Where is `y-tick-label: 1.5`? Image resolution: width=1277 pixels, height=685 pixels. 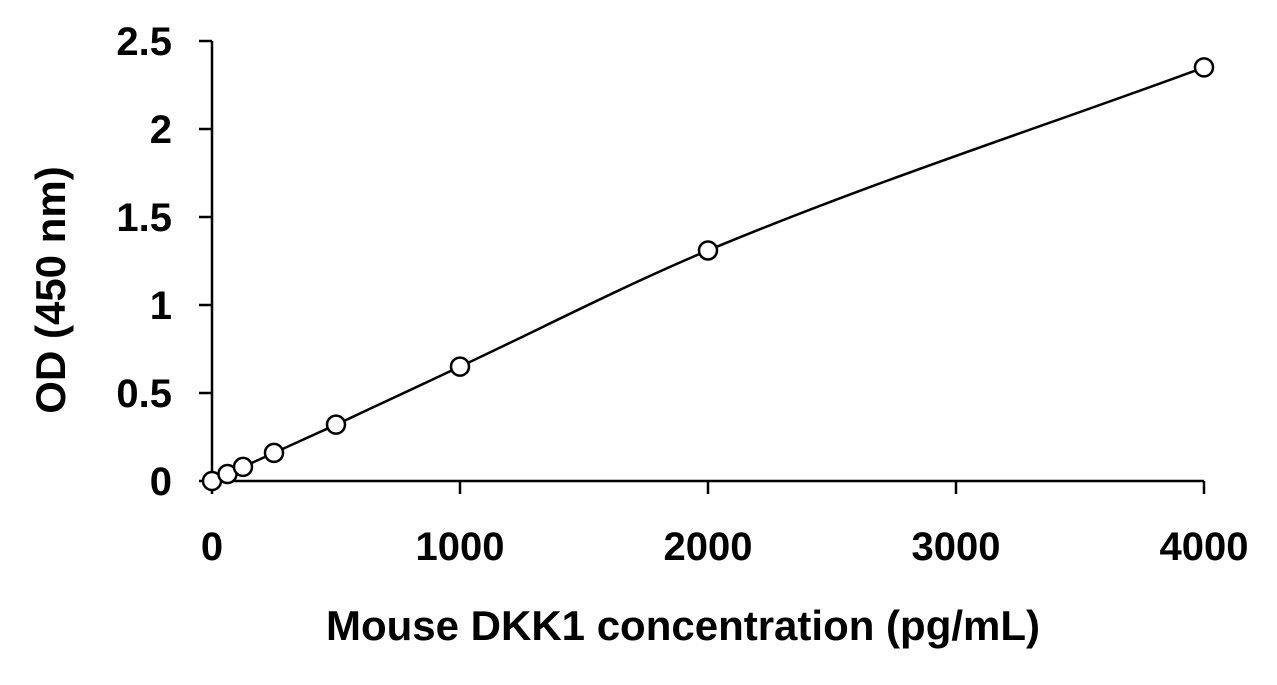
y-tick-label: 1.5 is located at coordinates (144, 218).